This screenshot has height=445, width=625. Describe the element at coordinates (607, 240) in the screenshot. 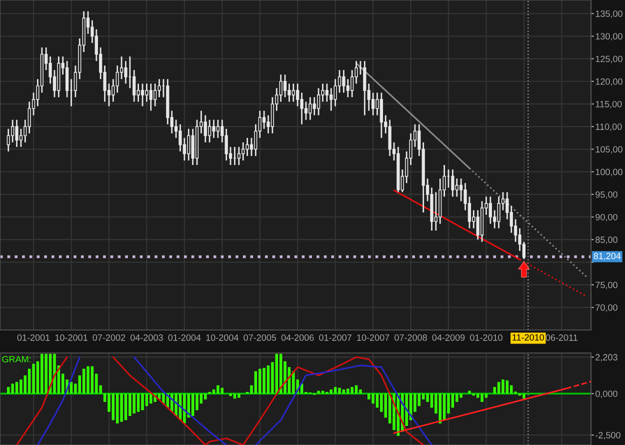

I see `y-tick-label: 85,00` at that location.